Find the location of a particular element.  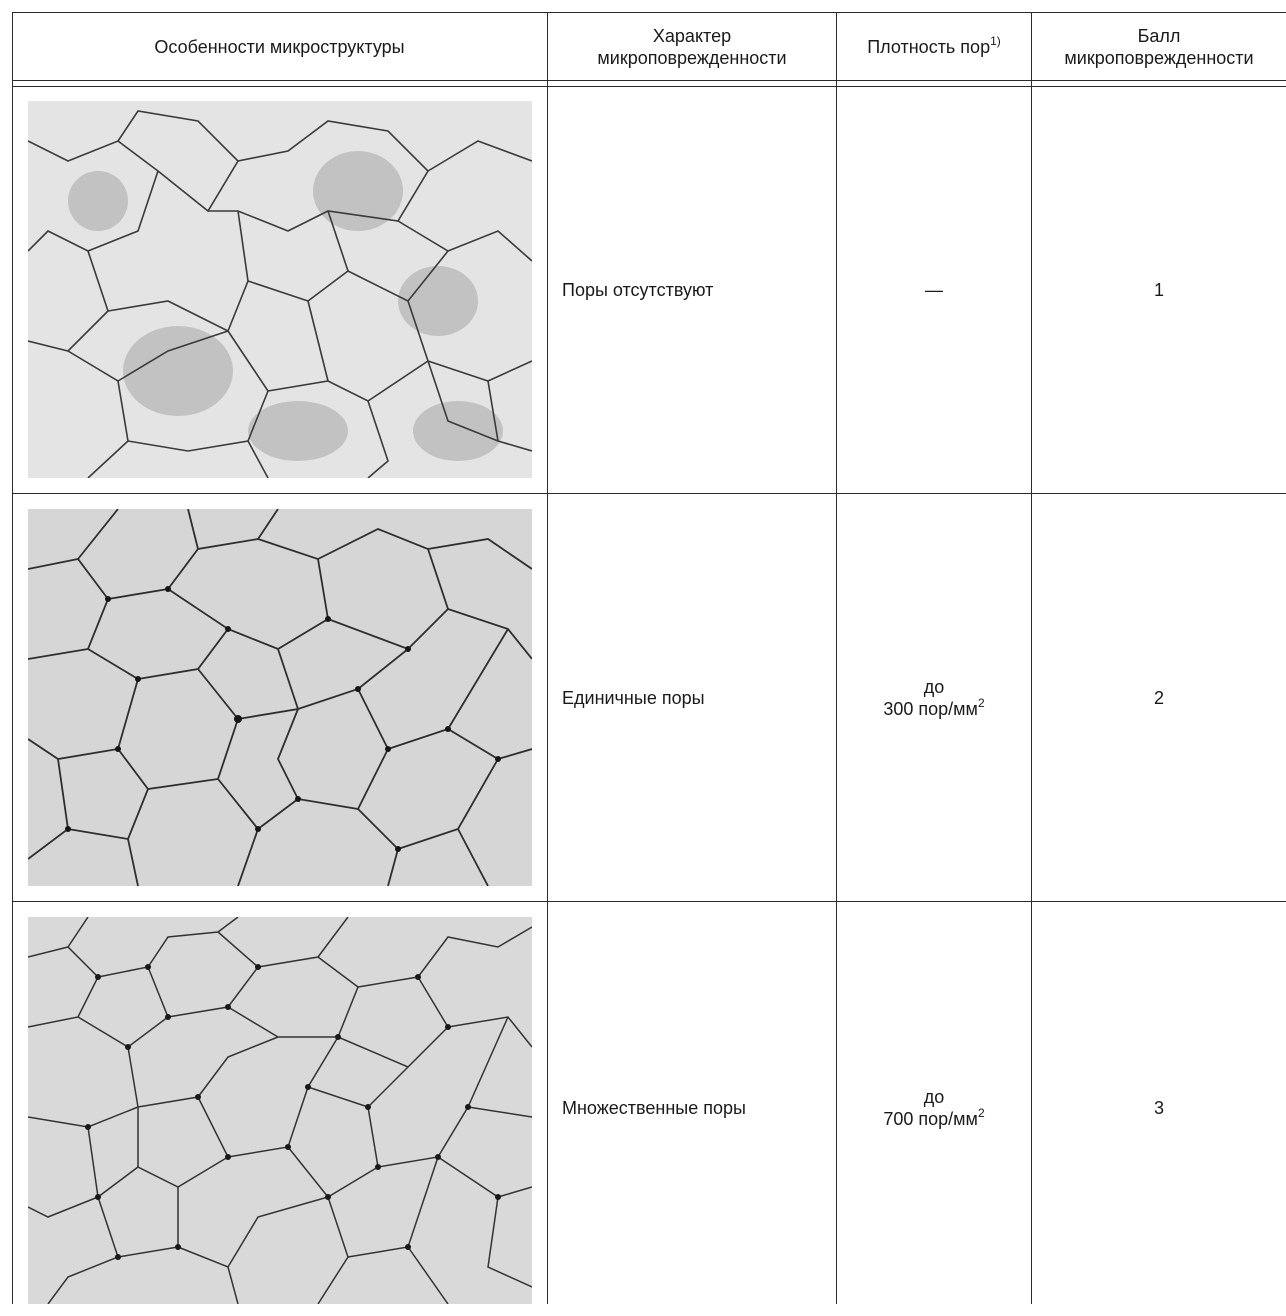

row1-density: — is located at coordinates (934, 290).